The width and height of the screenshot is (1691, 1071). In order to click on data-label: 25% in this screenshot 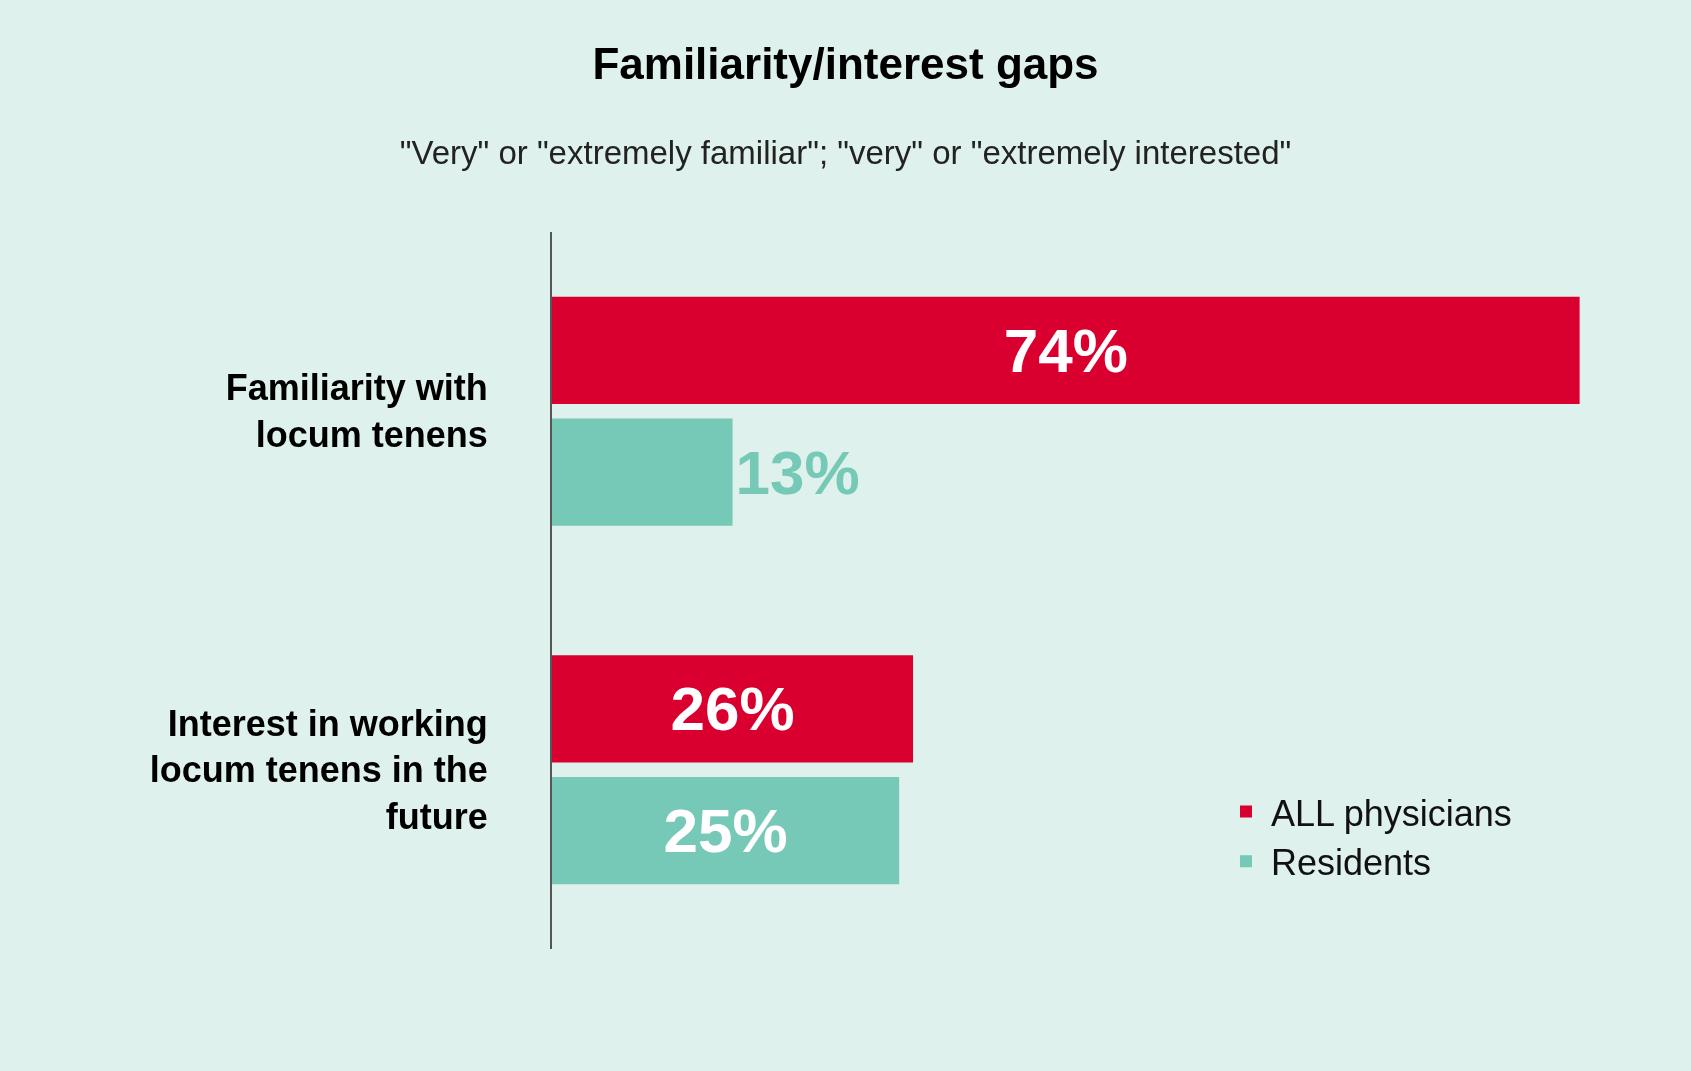, I will do `click(725, 831)`.